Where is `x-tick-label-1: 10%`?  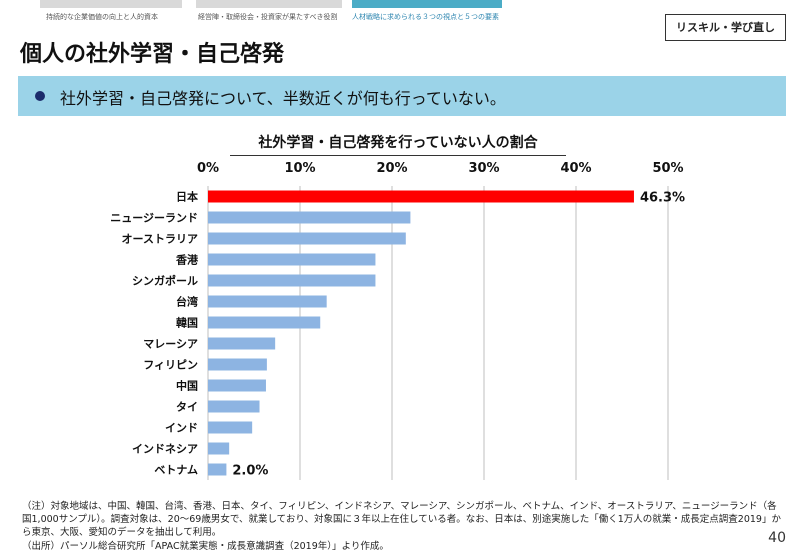
x-tick-label-1: 10% is located at coordinates (299, 168).